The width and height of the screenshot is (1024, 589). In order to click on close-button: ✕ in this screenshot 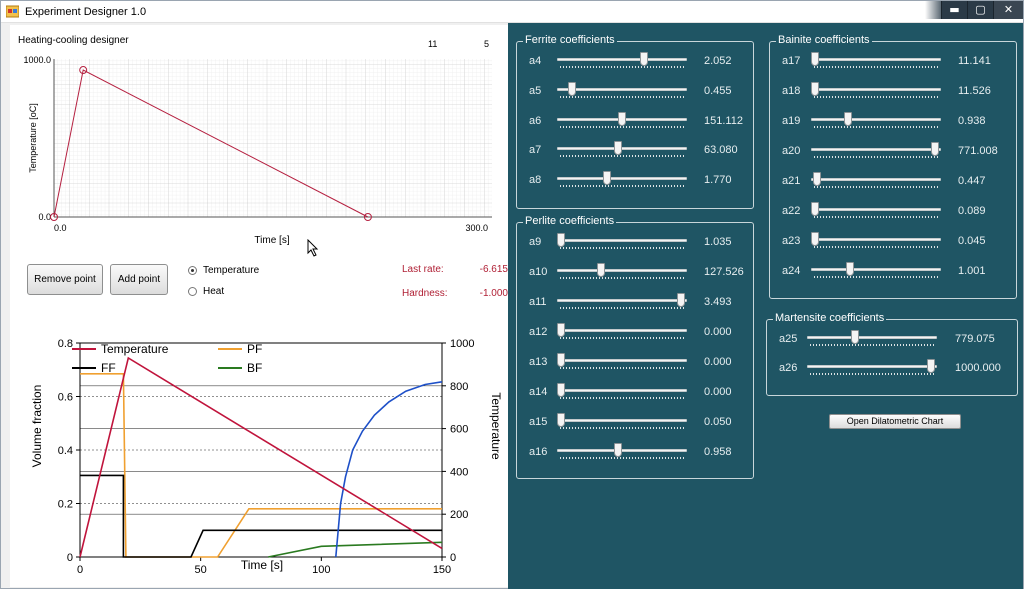, I will do `click(1008, 10)`.